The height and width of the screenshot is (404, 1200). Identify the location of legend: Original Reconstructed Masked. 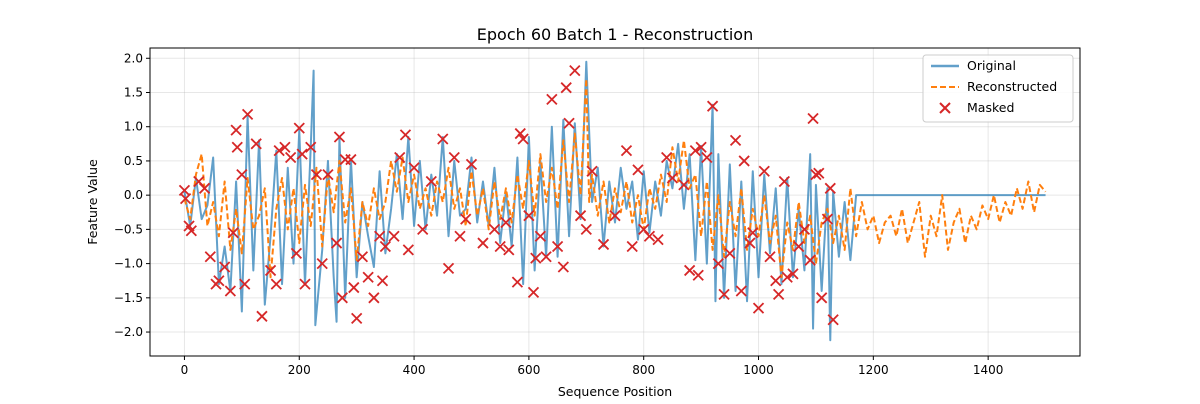
(998, 88).